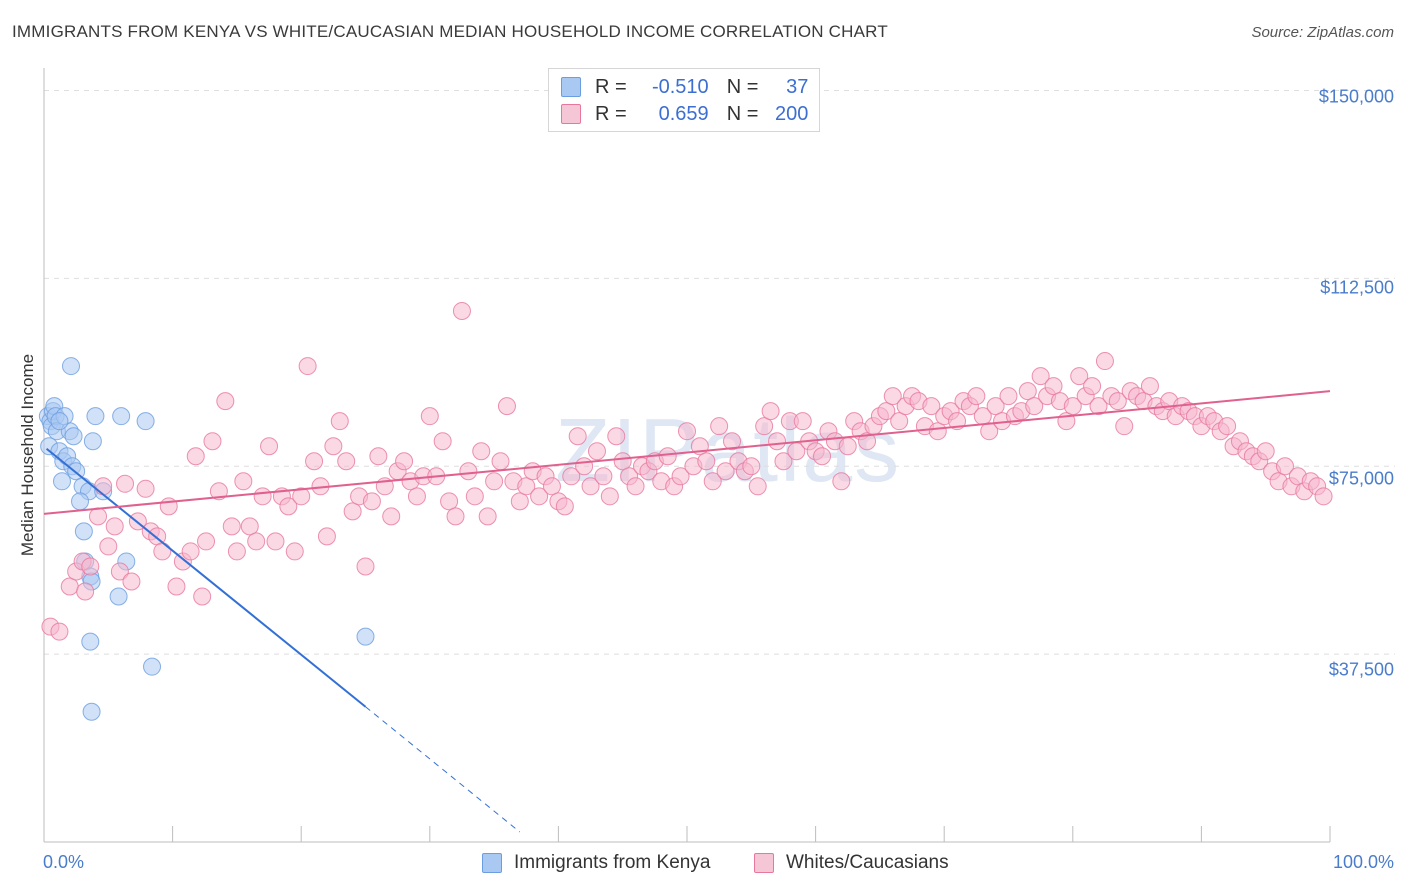 The width and height of the screenshot is (1406, 892). What do you see at coordinates (612, 862) in the screenshot?
I see `series-name-kenya: Immigrants from Kenya` at bounding box center [612, 862].